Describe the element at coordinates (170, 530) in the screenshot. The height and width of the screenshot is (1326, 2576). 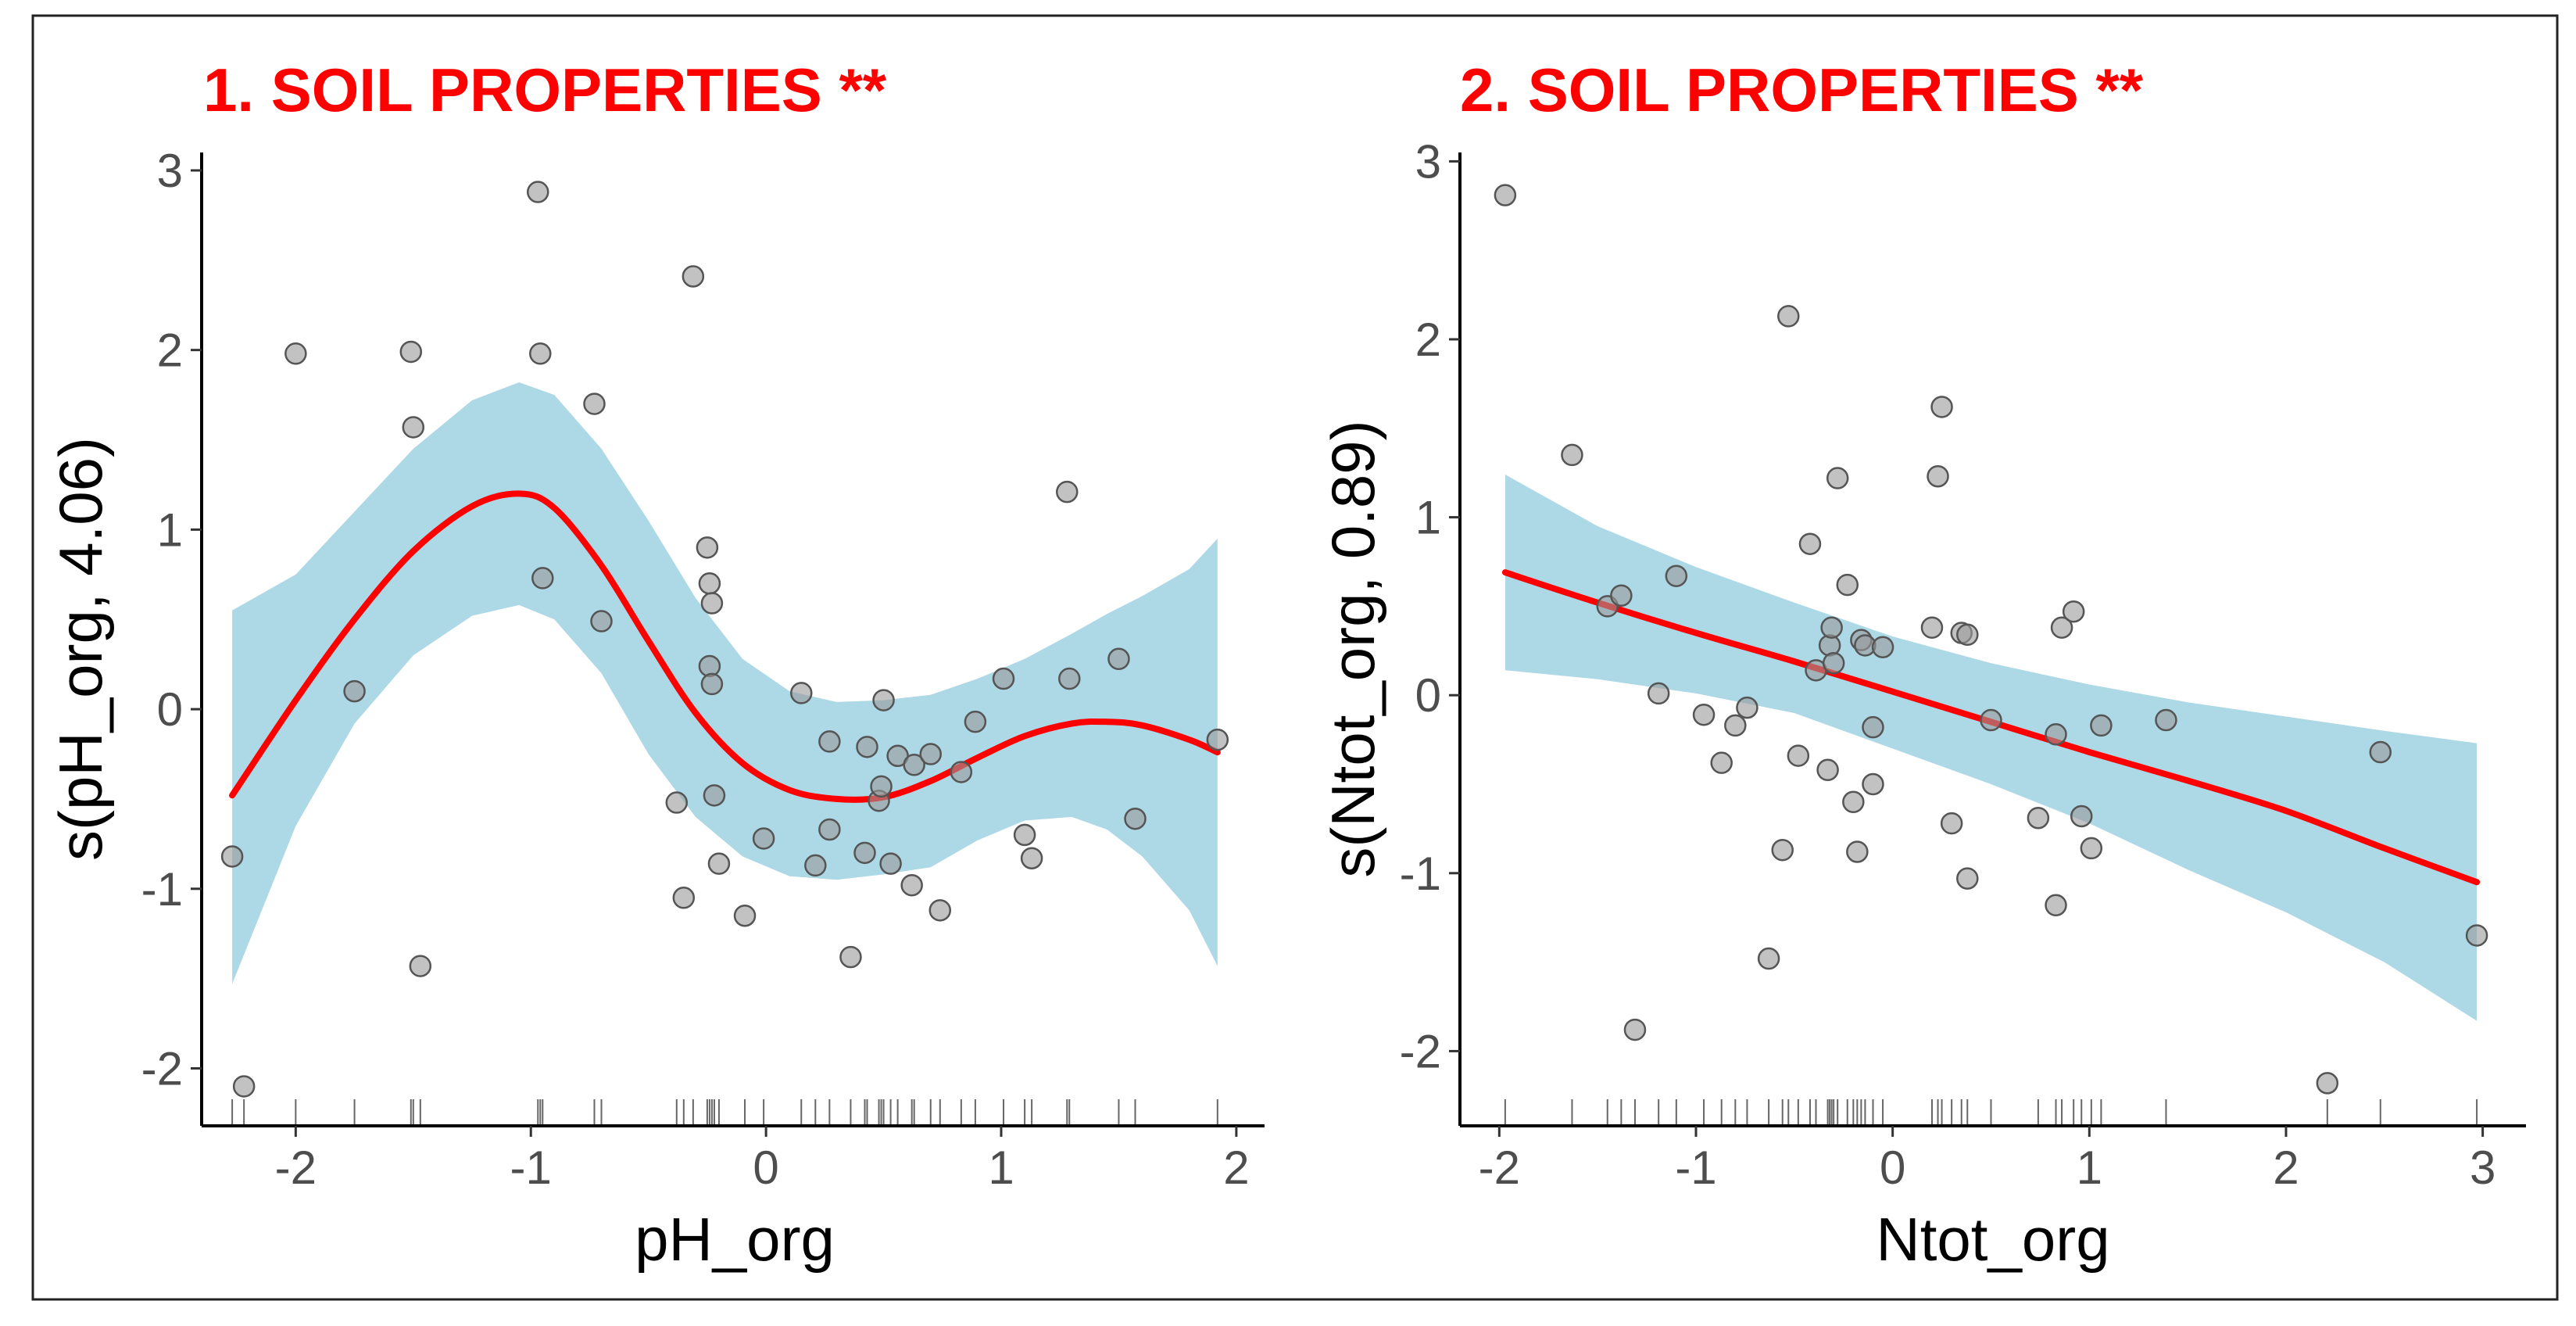
I see `panel-1-y-tick-label: 1` at that location.